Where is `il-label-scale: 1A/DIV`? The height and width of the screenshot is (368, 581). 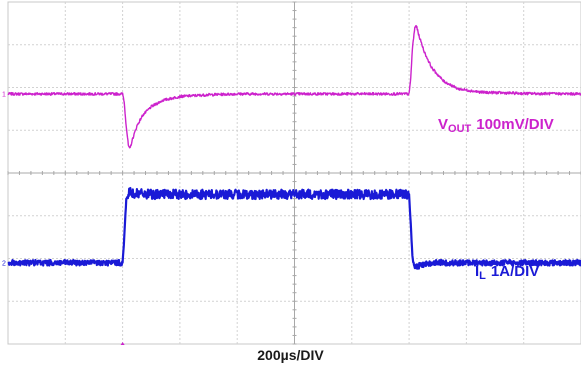
il-label-scale: 1A/DIV is located at coordinates (515, 271).